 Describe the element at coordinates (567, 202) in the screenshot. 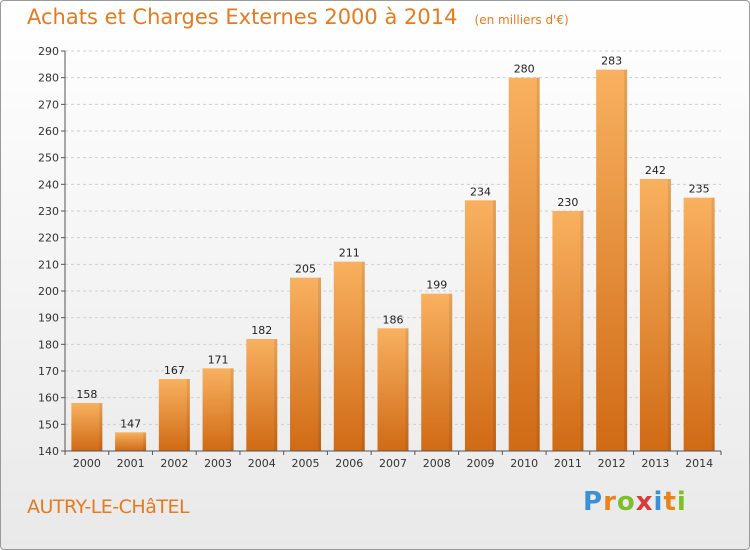

I see `data-label: 230` at that location.